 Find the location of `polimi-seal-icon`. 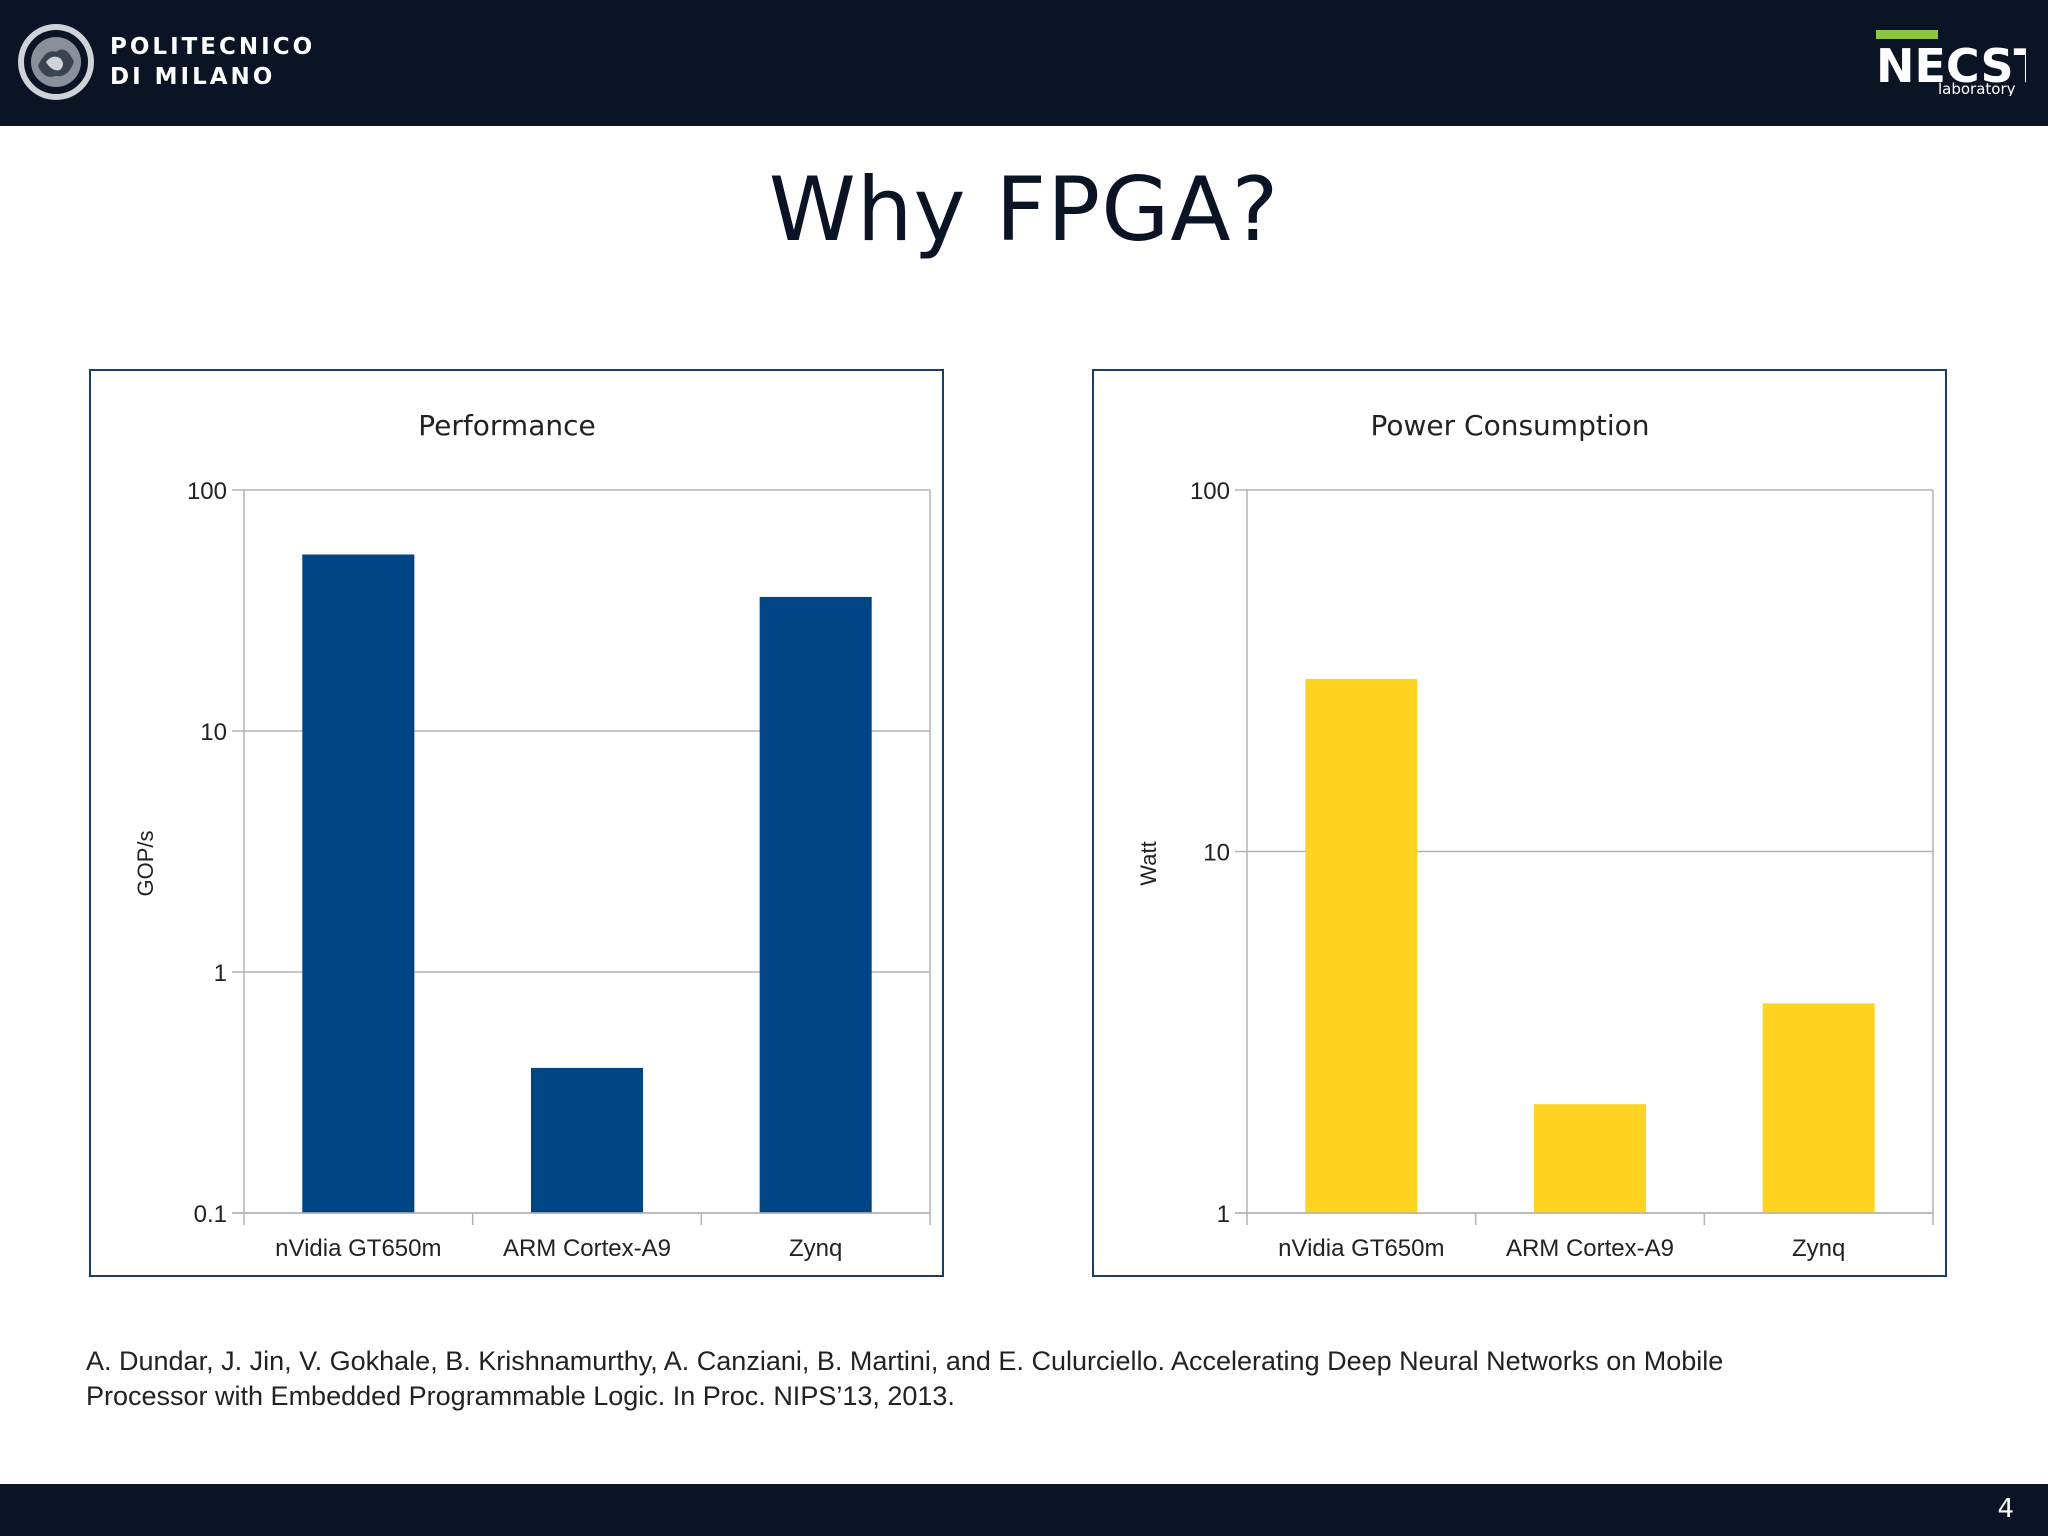

polimi-seal-icon is located at coordinates (56, 62).